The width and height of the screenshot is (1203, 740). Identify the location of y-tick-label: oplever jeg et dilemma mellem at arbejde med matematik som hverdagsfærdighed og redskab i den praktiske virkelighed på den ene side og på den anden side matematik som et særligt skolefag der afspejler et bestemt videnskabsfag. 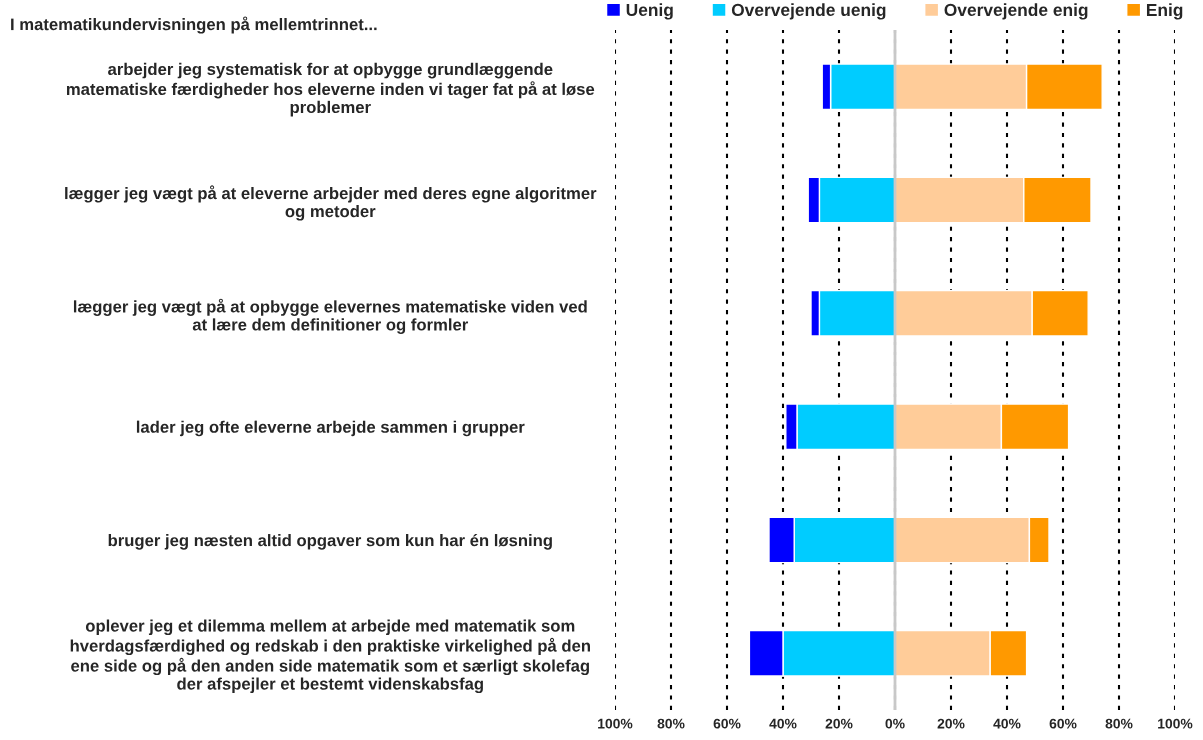
(330, 656).